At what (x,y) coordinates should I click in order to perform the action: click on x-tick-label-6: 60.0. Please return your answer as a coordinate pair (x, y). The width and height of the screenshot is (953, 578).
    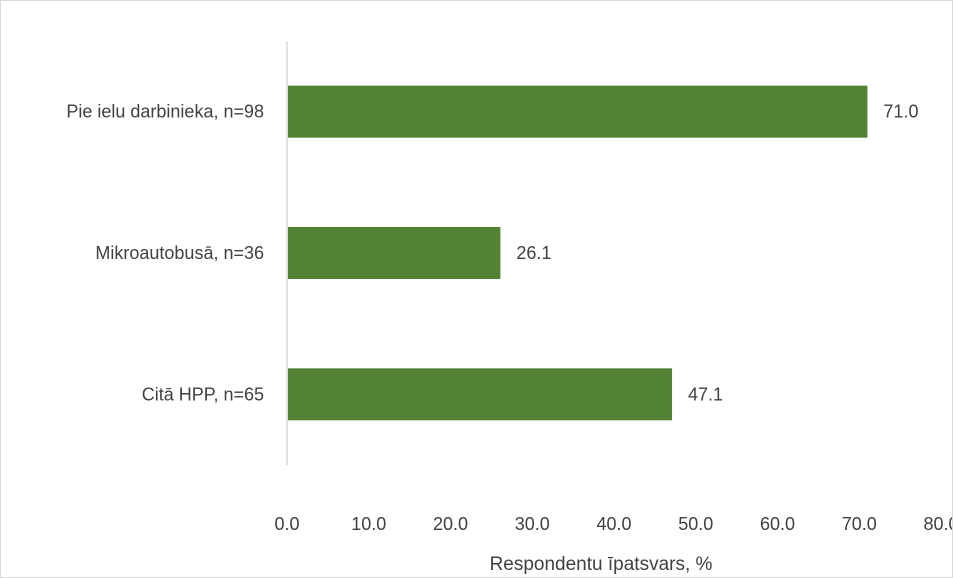
    Looking at the image, I should click on (777, 524).